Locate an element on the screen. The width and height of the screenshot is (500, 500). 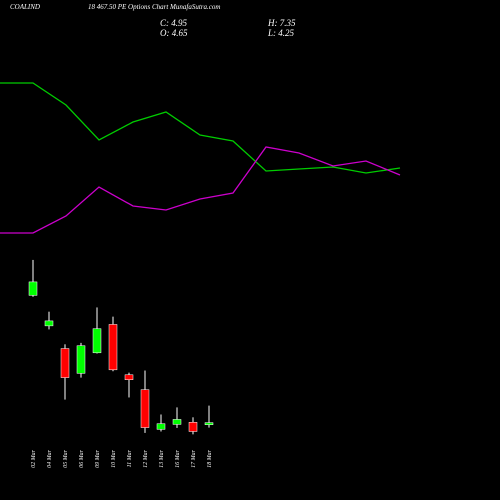
x-tick-label: 13 Mar is located at coordinates (162, 458).